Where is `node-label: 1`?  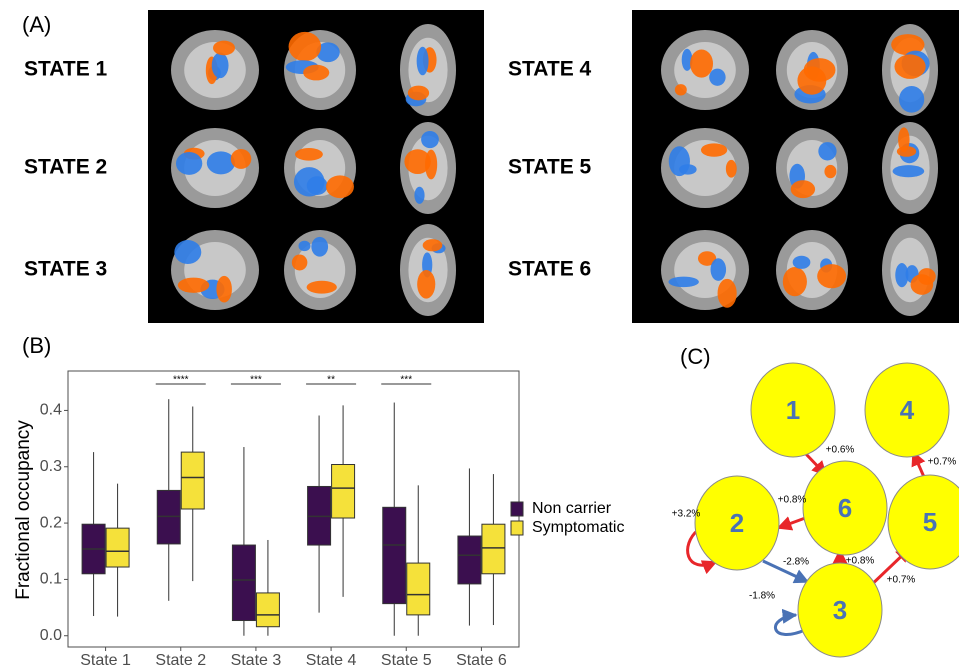
node-label: 1 is located at coordinates (793, 410).